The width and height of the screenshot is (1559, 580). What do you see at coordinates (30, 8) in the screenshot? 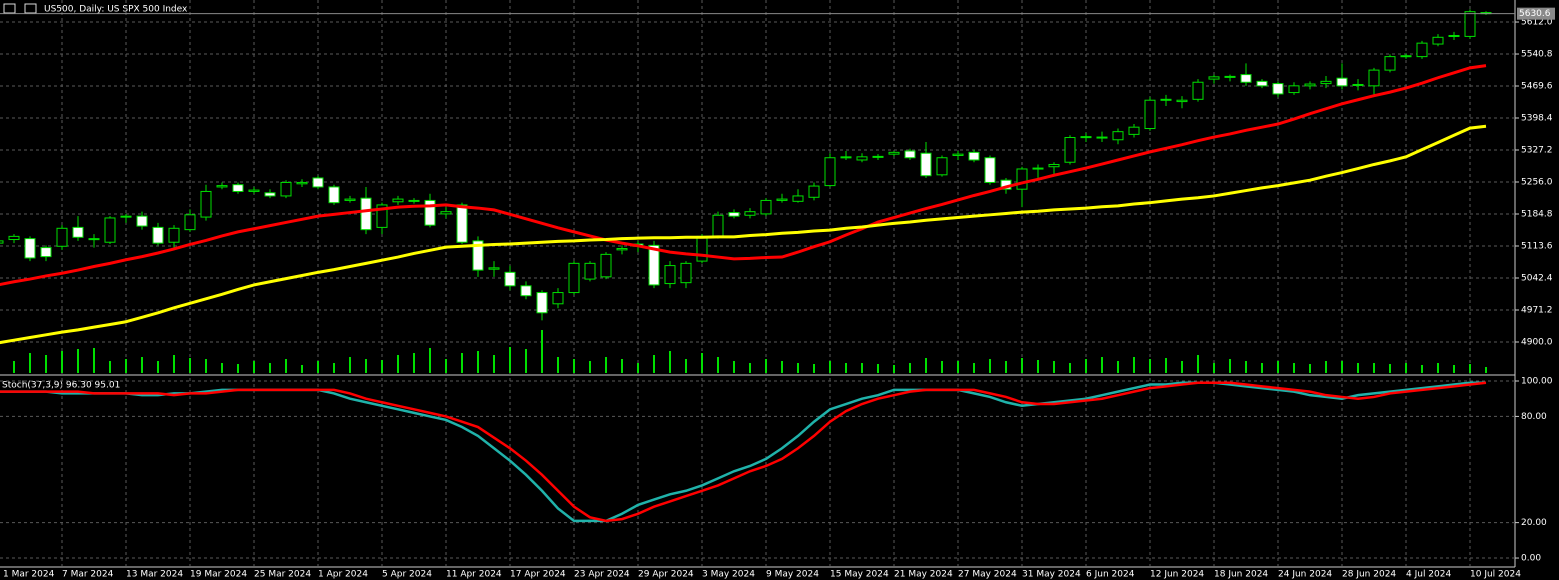
I see `chart-icon` at bounding box center [30, 8].